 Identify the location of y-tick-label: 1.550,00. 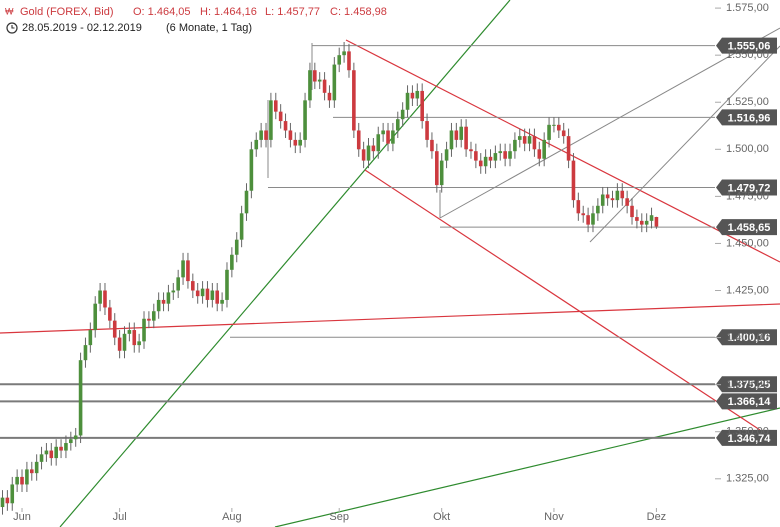
(747, 55).